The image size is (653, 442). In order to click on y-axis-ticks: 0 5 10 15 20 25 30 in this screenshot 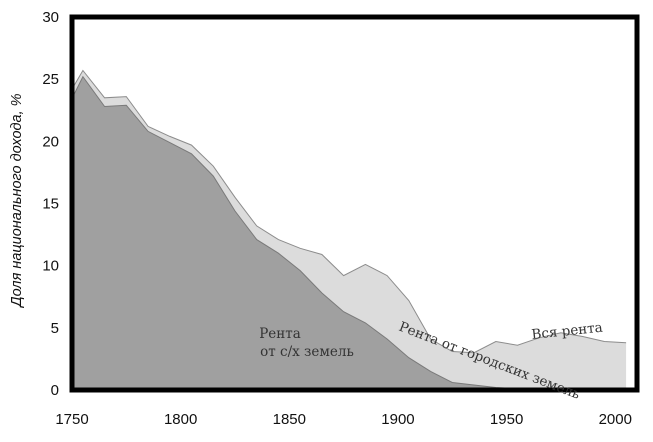, I will do `click(50, 204)`.